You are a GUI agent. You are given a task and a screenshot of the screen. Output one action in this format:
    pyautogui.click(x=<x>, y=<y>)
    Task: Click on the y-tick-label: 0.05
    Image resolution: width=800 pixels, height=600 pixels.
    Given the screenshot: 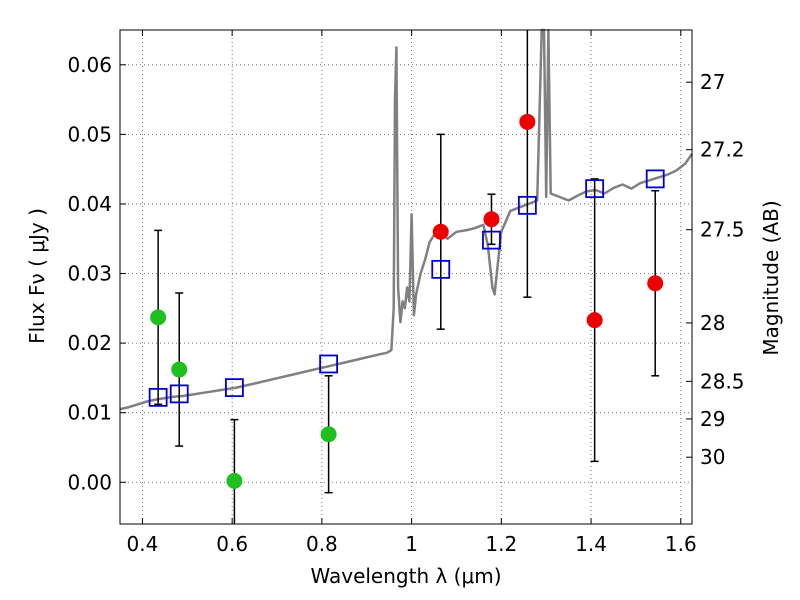 What is the action you would take?
    pyautogui.click(x=89, y=134)
    